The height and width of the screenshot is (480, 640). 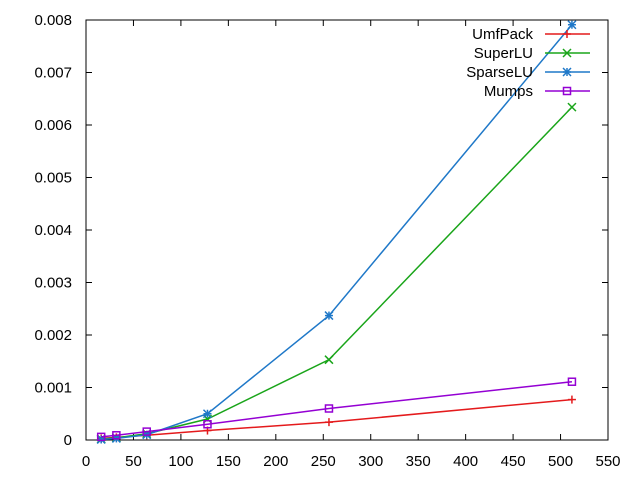 What do you see at coordinates (323, 461) in the screenshot?
I see `x-tick-label: 250` at bounding box center [323, 461].